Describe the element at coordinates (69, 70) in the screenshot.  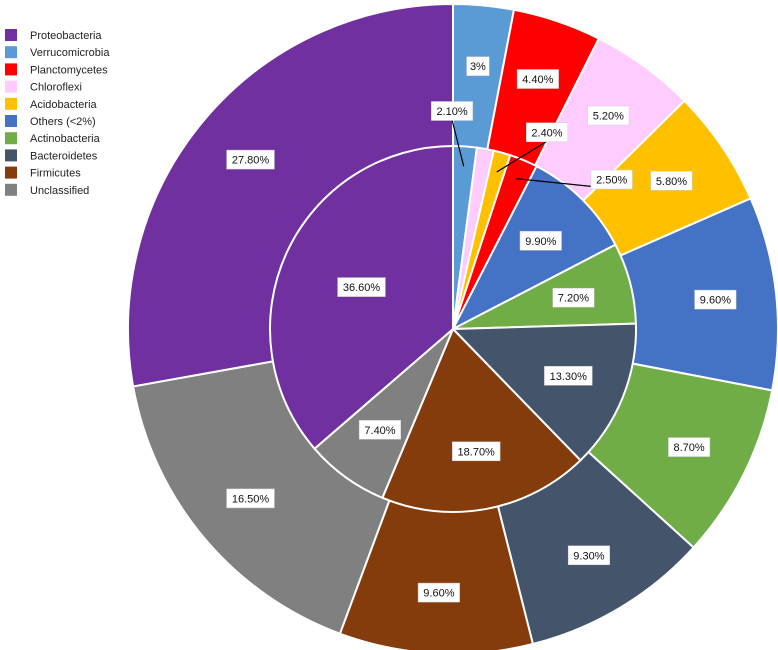
I see `legend-label: Planctomycetes` at that location.